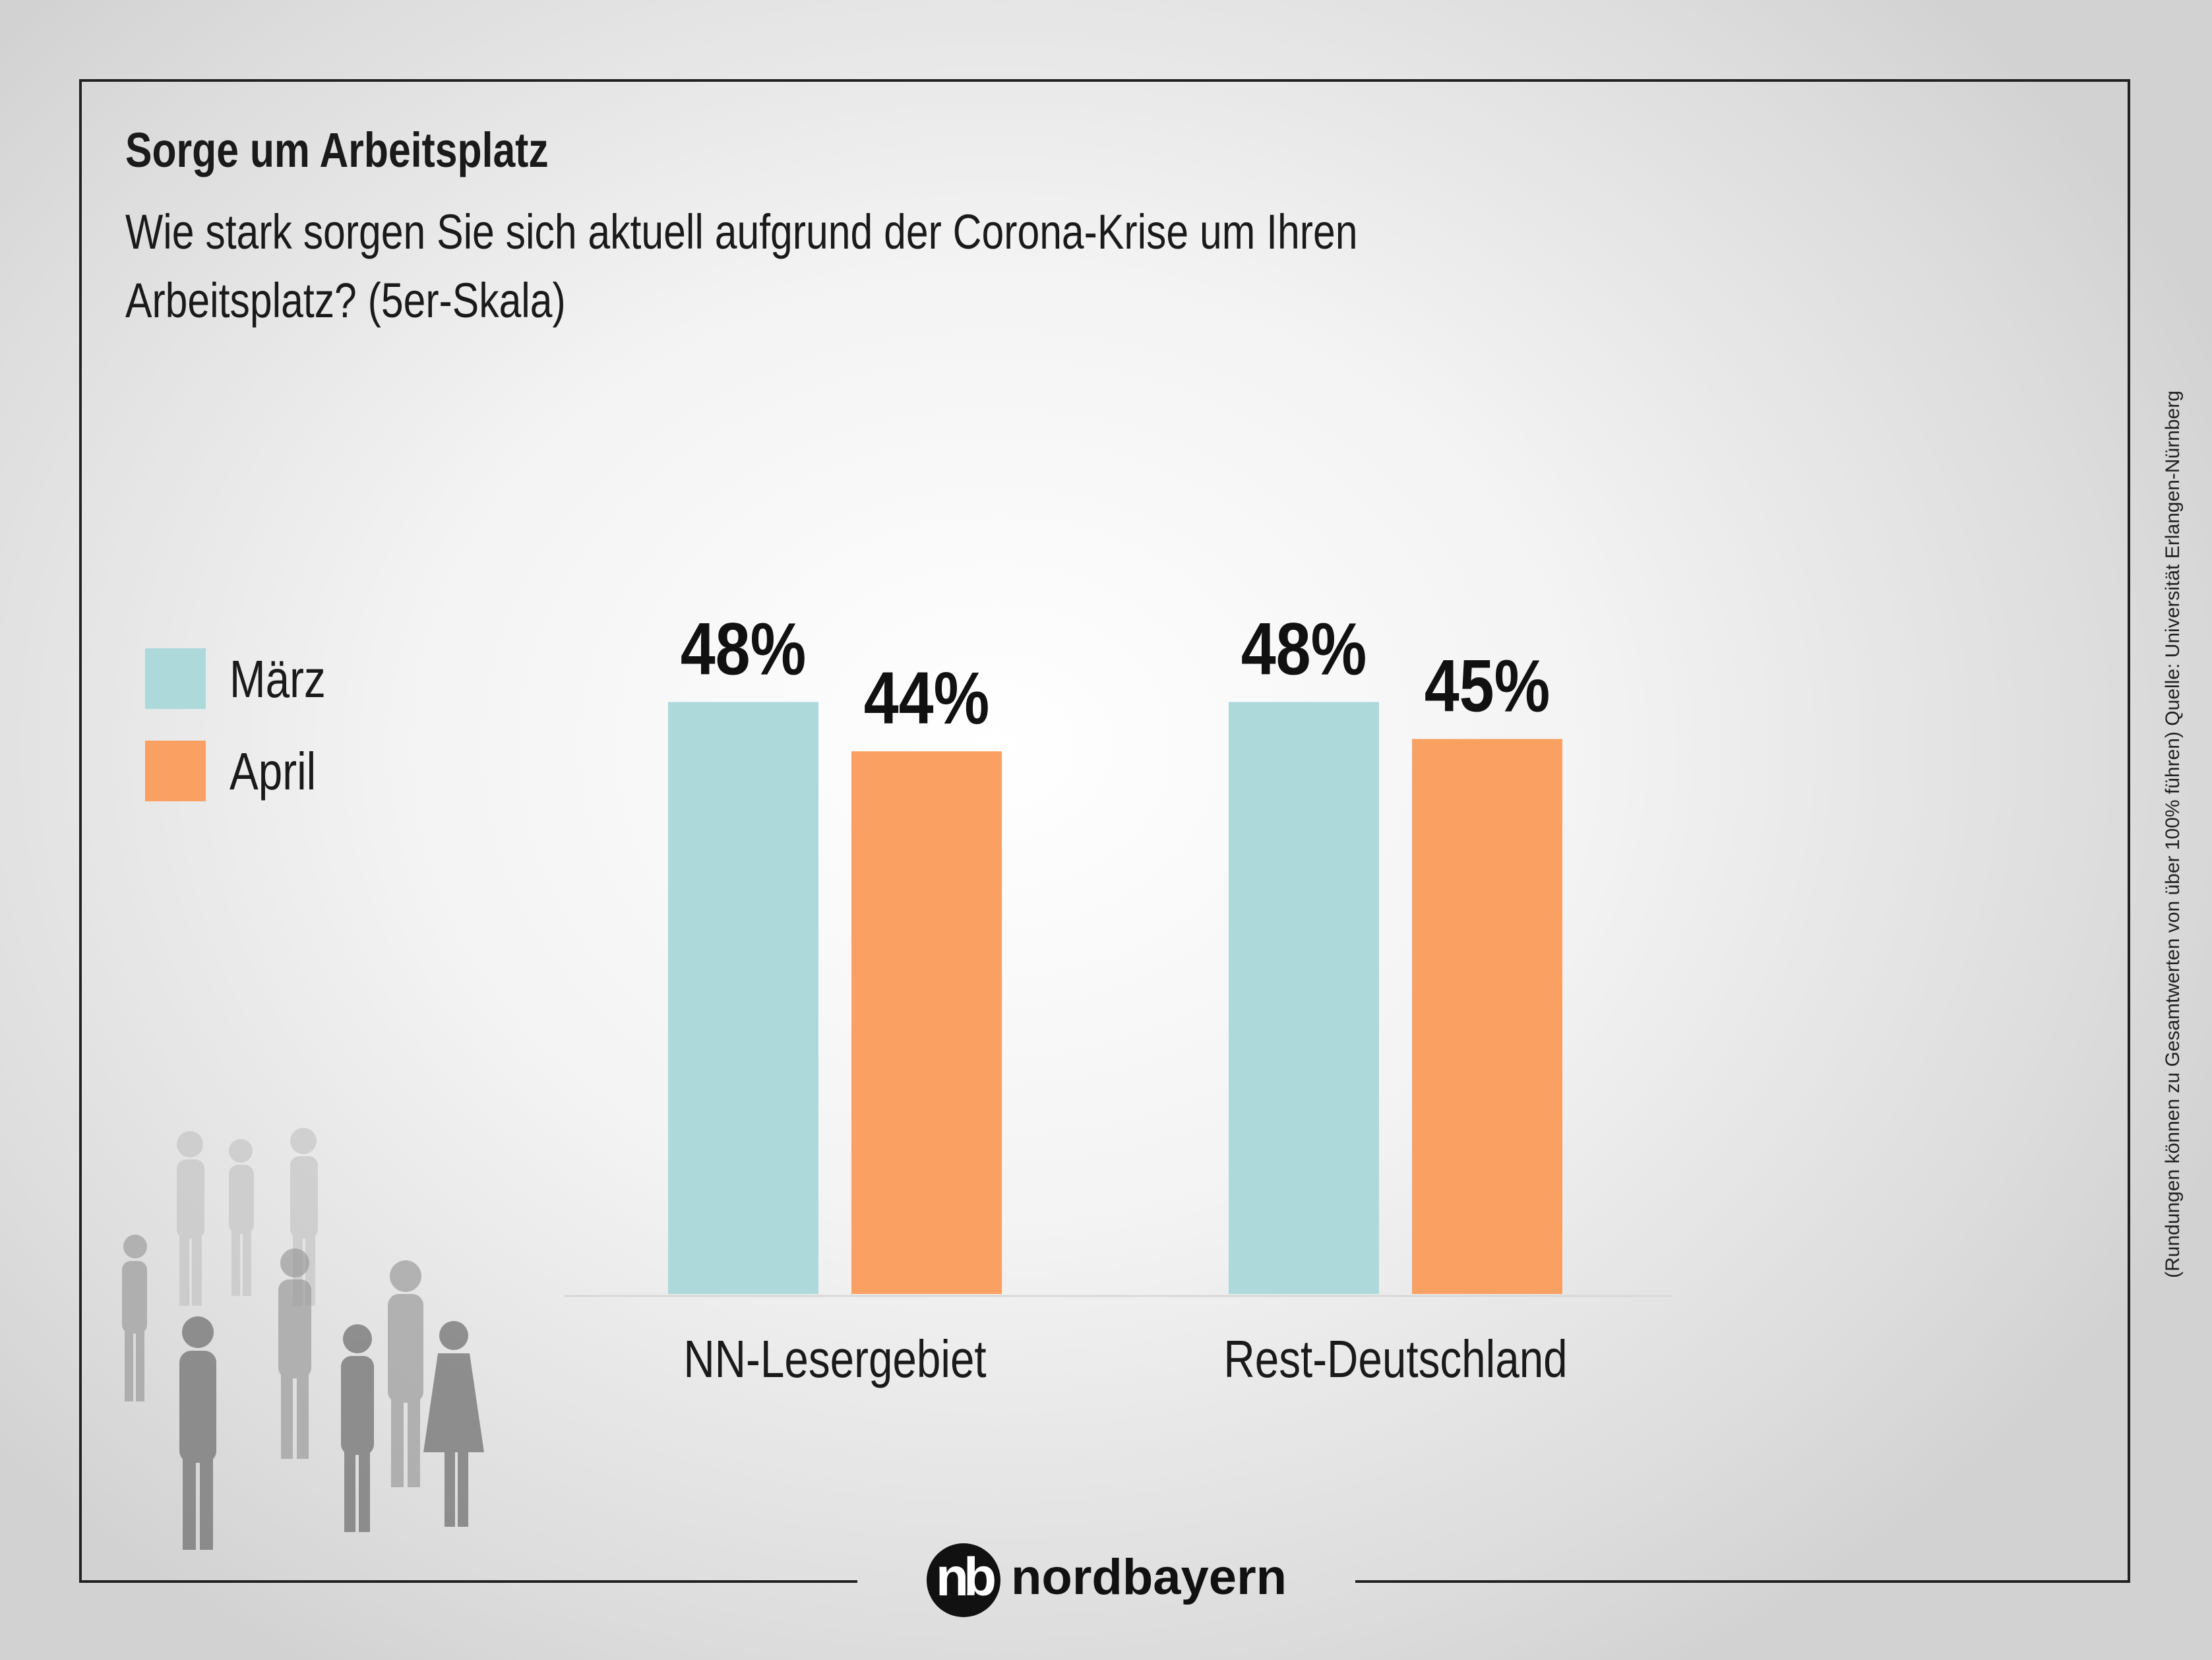  I want to click on people-silhouettes-illustration, so click(303, 1339).